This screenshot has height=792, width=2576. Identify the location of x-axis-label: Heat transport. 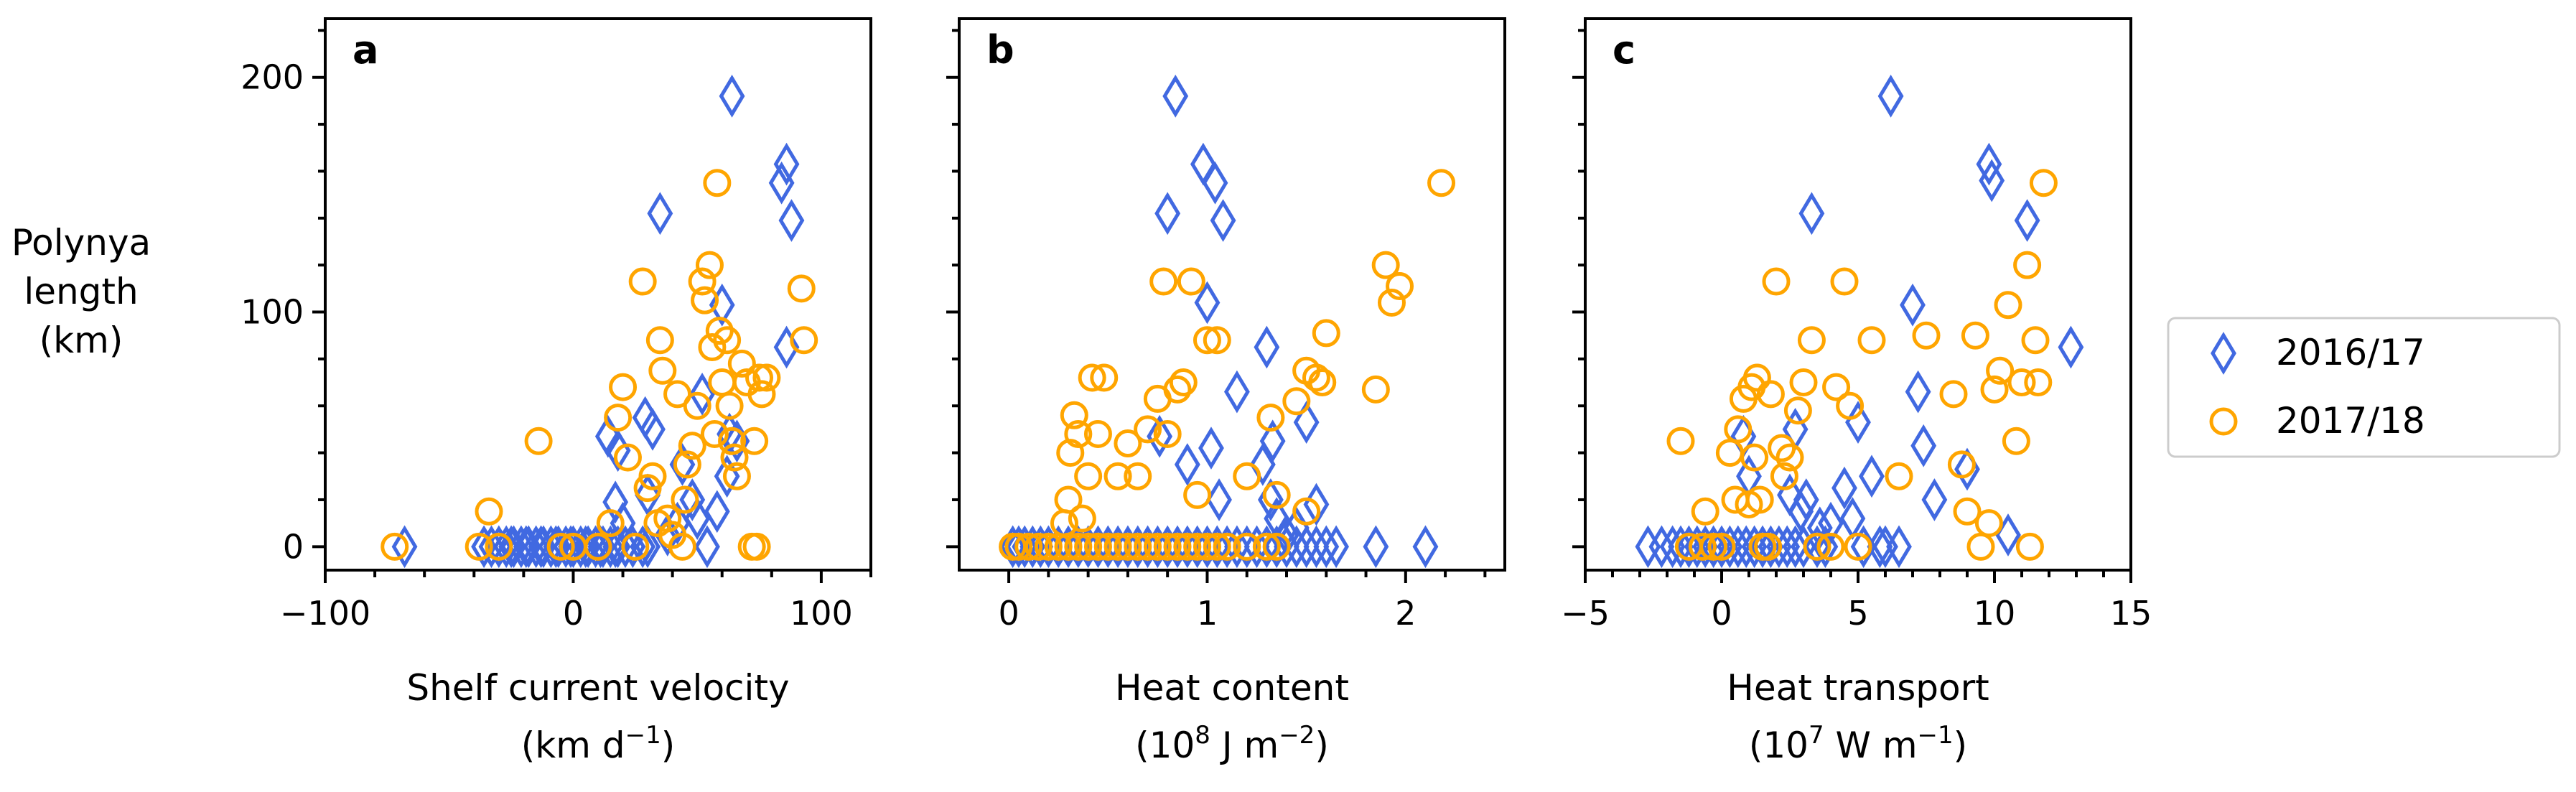
(1858, 688).